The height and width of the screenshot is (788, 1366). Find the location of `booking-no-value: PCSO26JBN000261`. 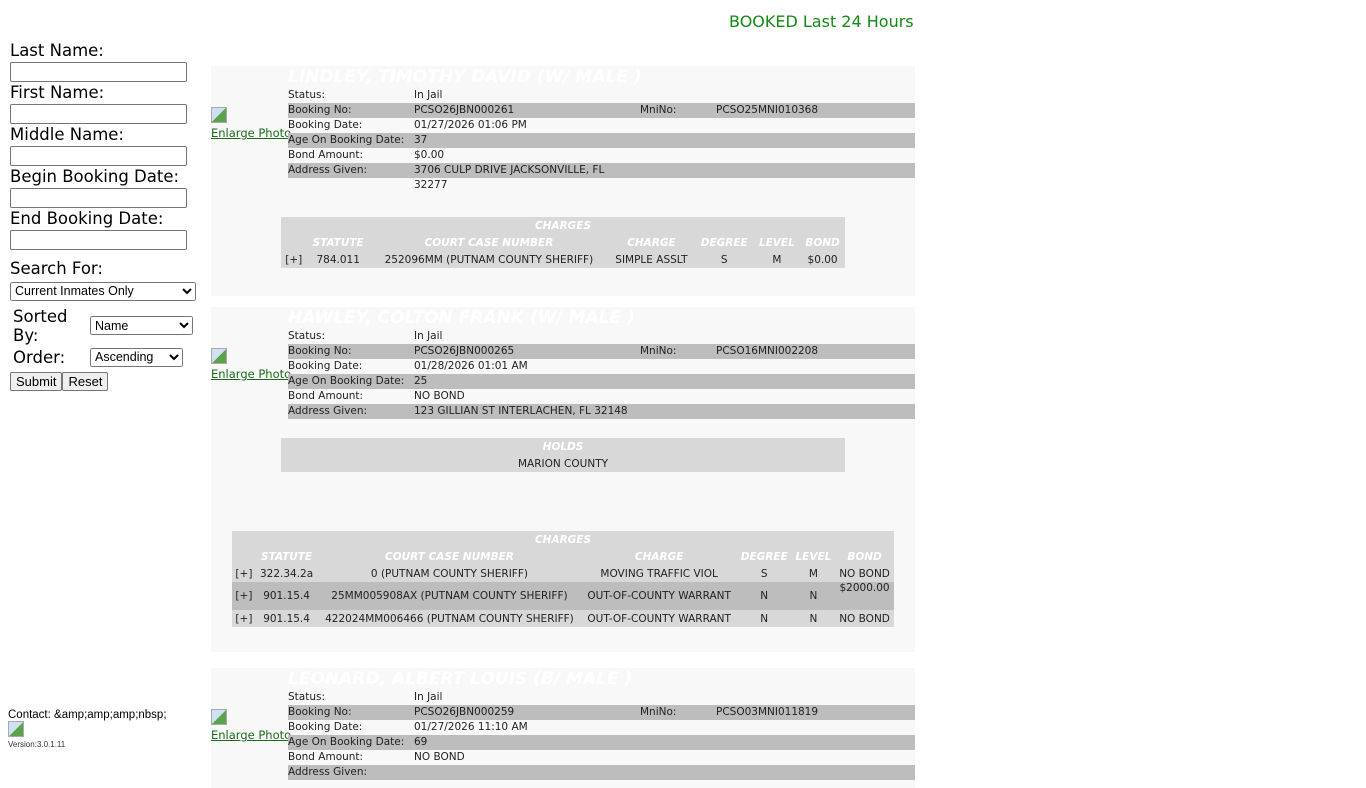

booking-no-value: PCSO26JBN000261 is located at coordinates (464, 110).